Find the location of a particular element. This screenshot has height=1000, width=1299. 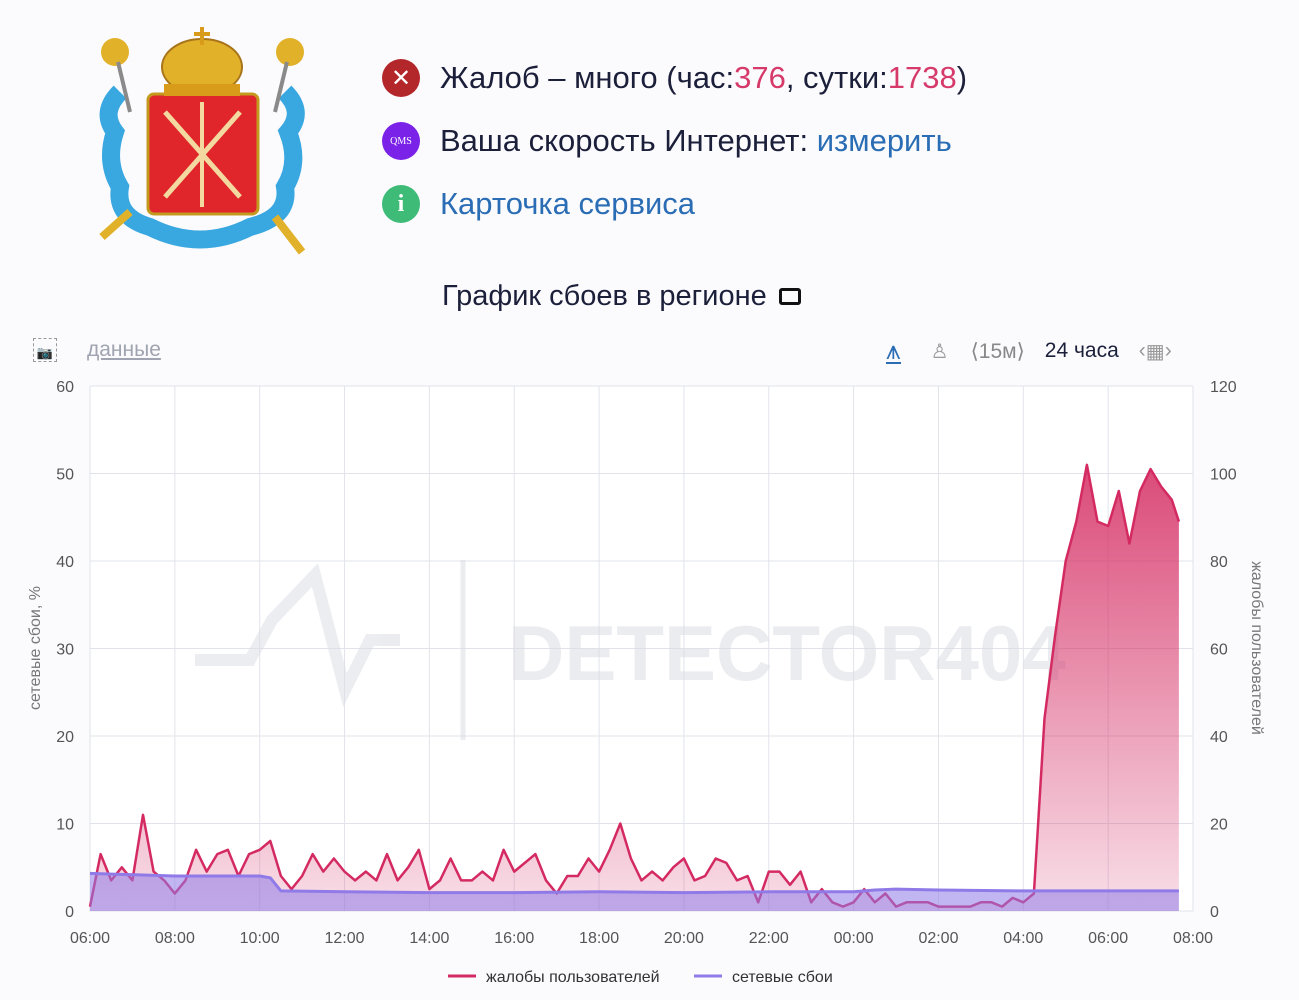

hour-count: 376 is located at coordinates (760, 77).